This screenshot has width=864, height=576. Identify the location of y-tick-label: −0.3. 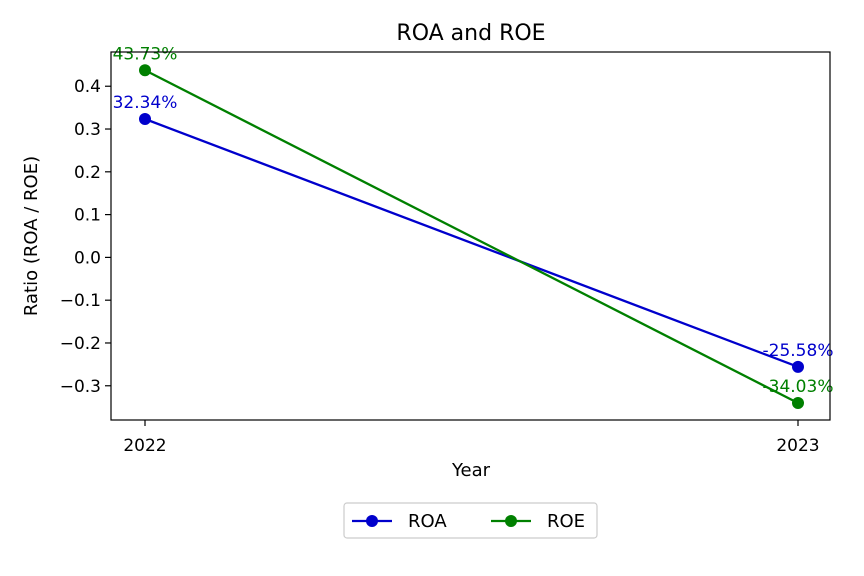
(80, 387).